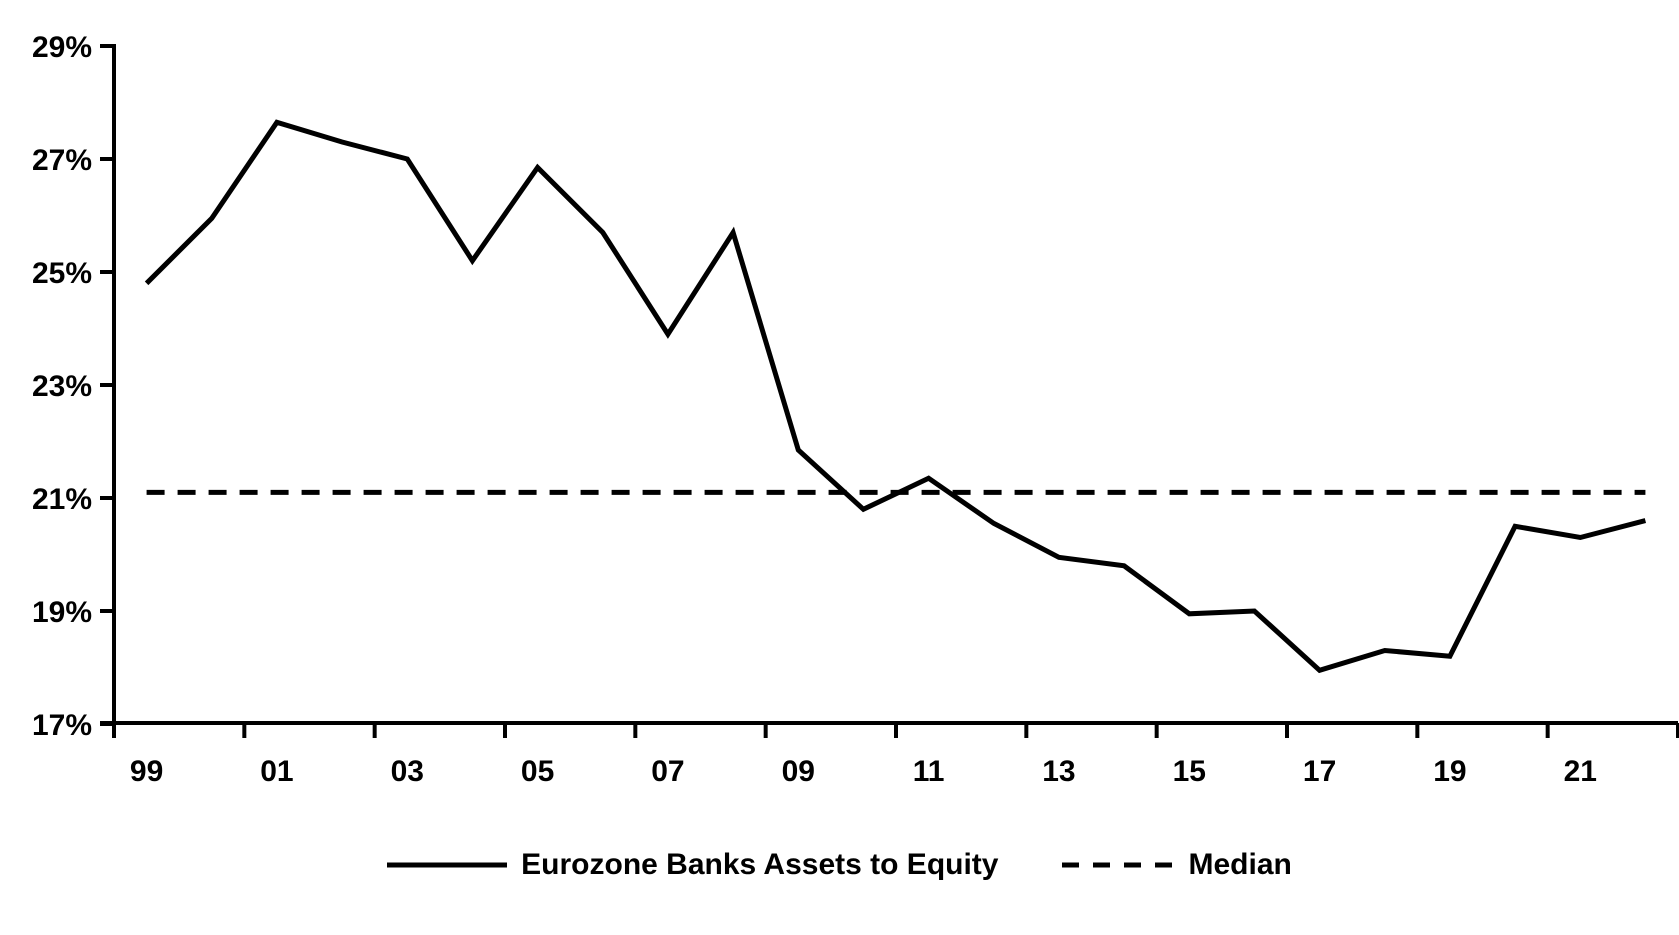 The width and height of the screenshot is (1679, 935). Describe the element at coordinates (1189, 771) in the screenshot. I see `x-axis-tick-label: 15` at that location.